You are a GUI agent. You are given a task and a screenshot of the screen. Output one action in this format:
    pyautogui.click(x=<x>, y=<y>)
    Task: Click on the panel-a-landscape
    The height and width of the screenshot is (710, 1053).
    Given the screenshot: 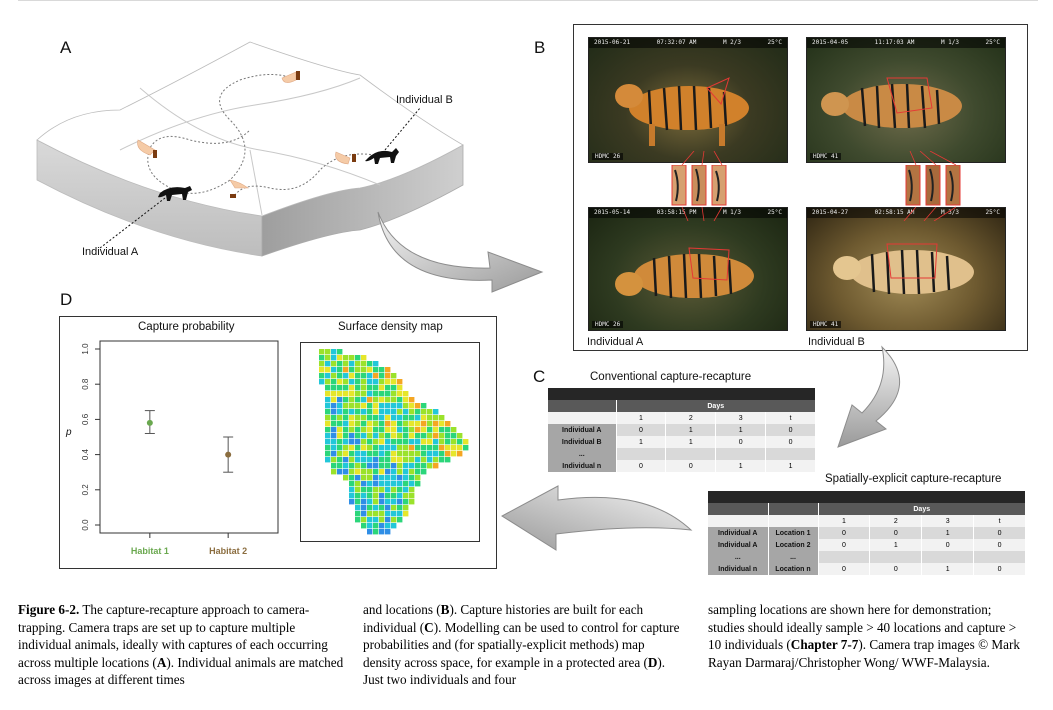 What is the action you would take?
    pyautogui.click(x=250, y=149)
    